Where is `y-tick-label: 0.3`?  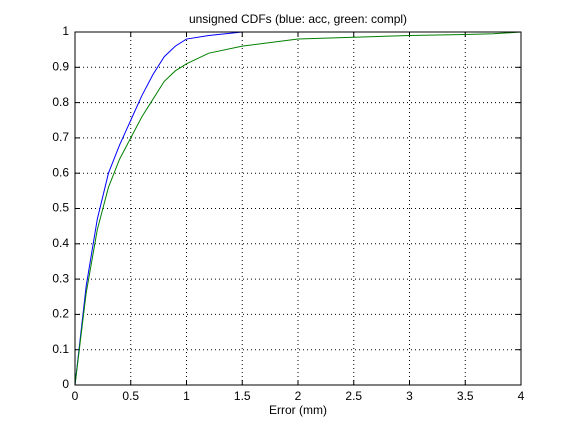
y-tick-label: 0.3 is located at coordinates (60, 278).